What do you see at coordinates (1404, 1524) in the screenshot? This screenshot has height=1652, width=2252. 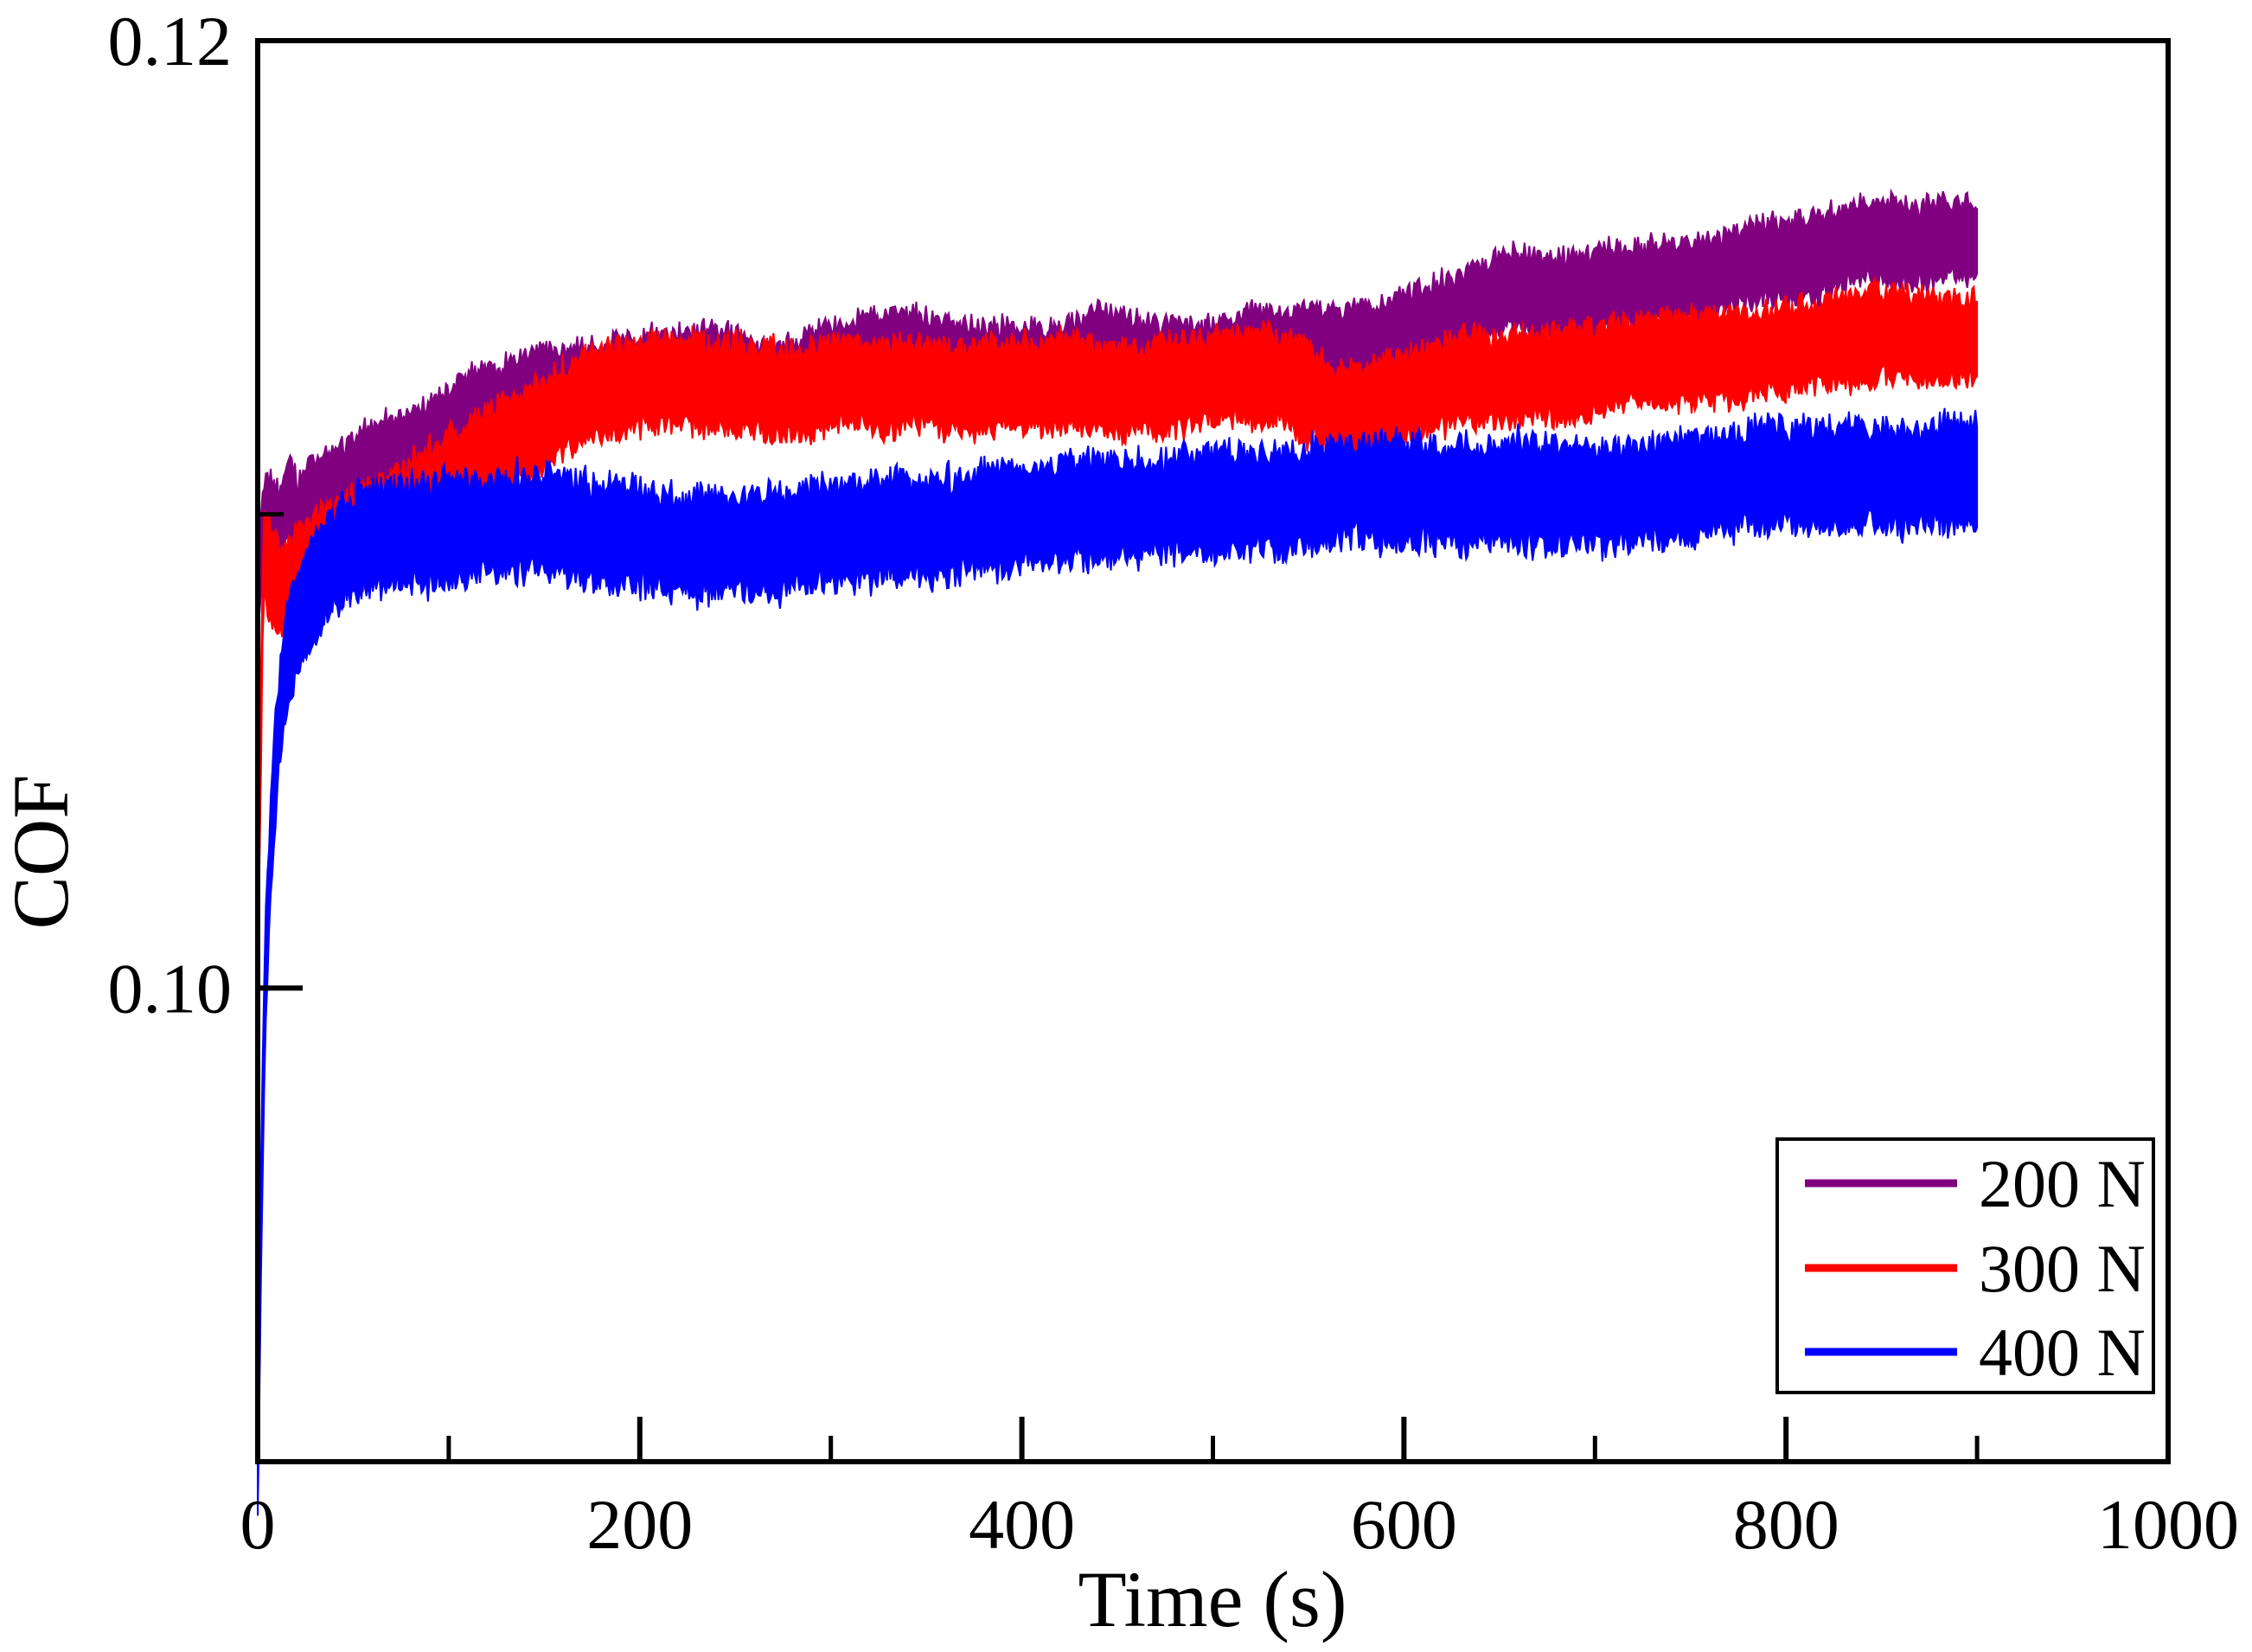 I see `x-tick-label: 600` at bounding box center [1404, 1524].